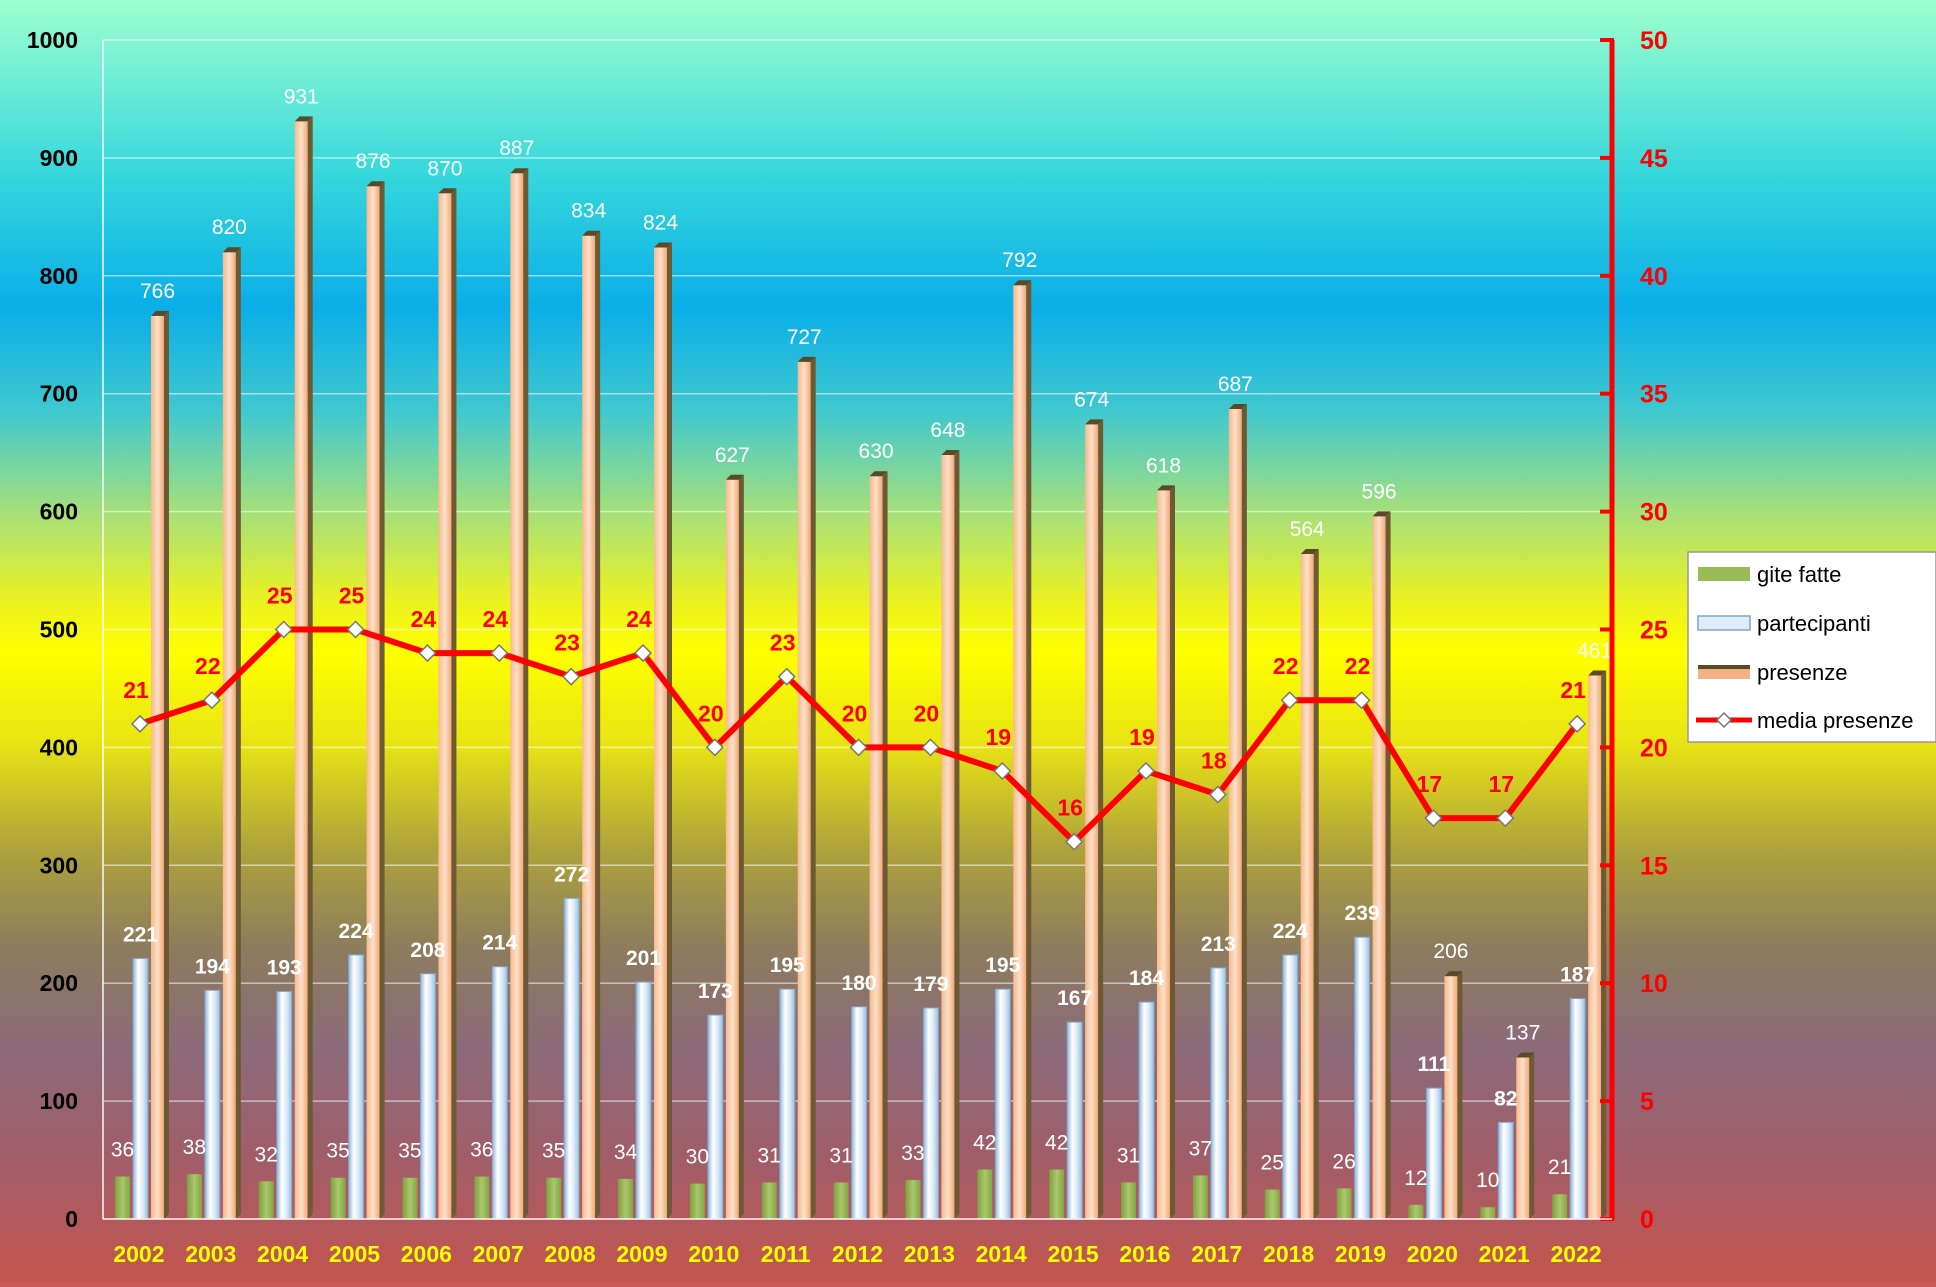  I want to click on data-label-gite-fatte: 36, so click(481, 1150).